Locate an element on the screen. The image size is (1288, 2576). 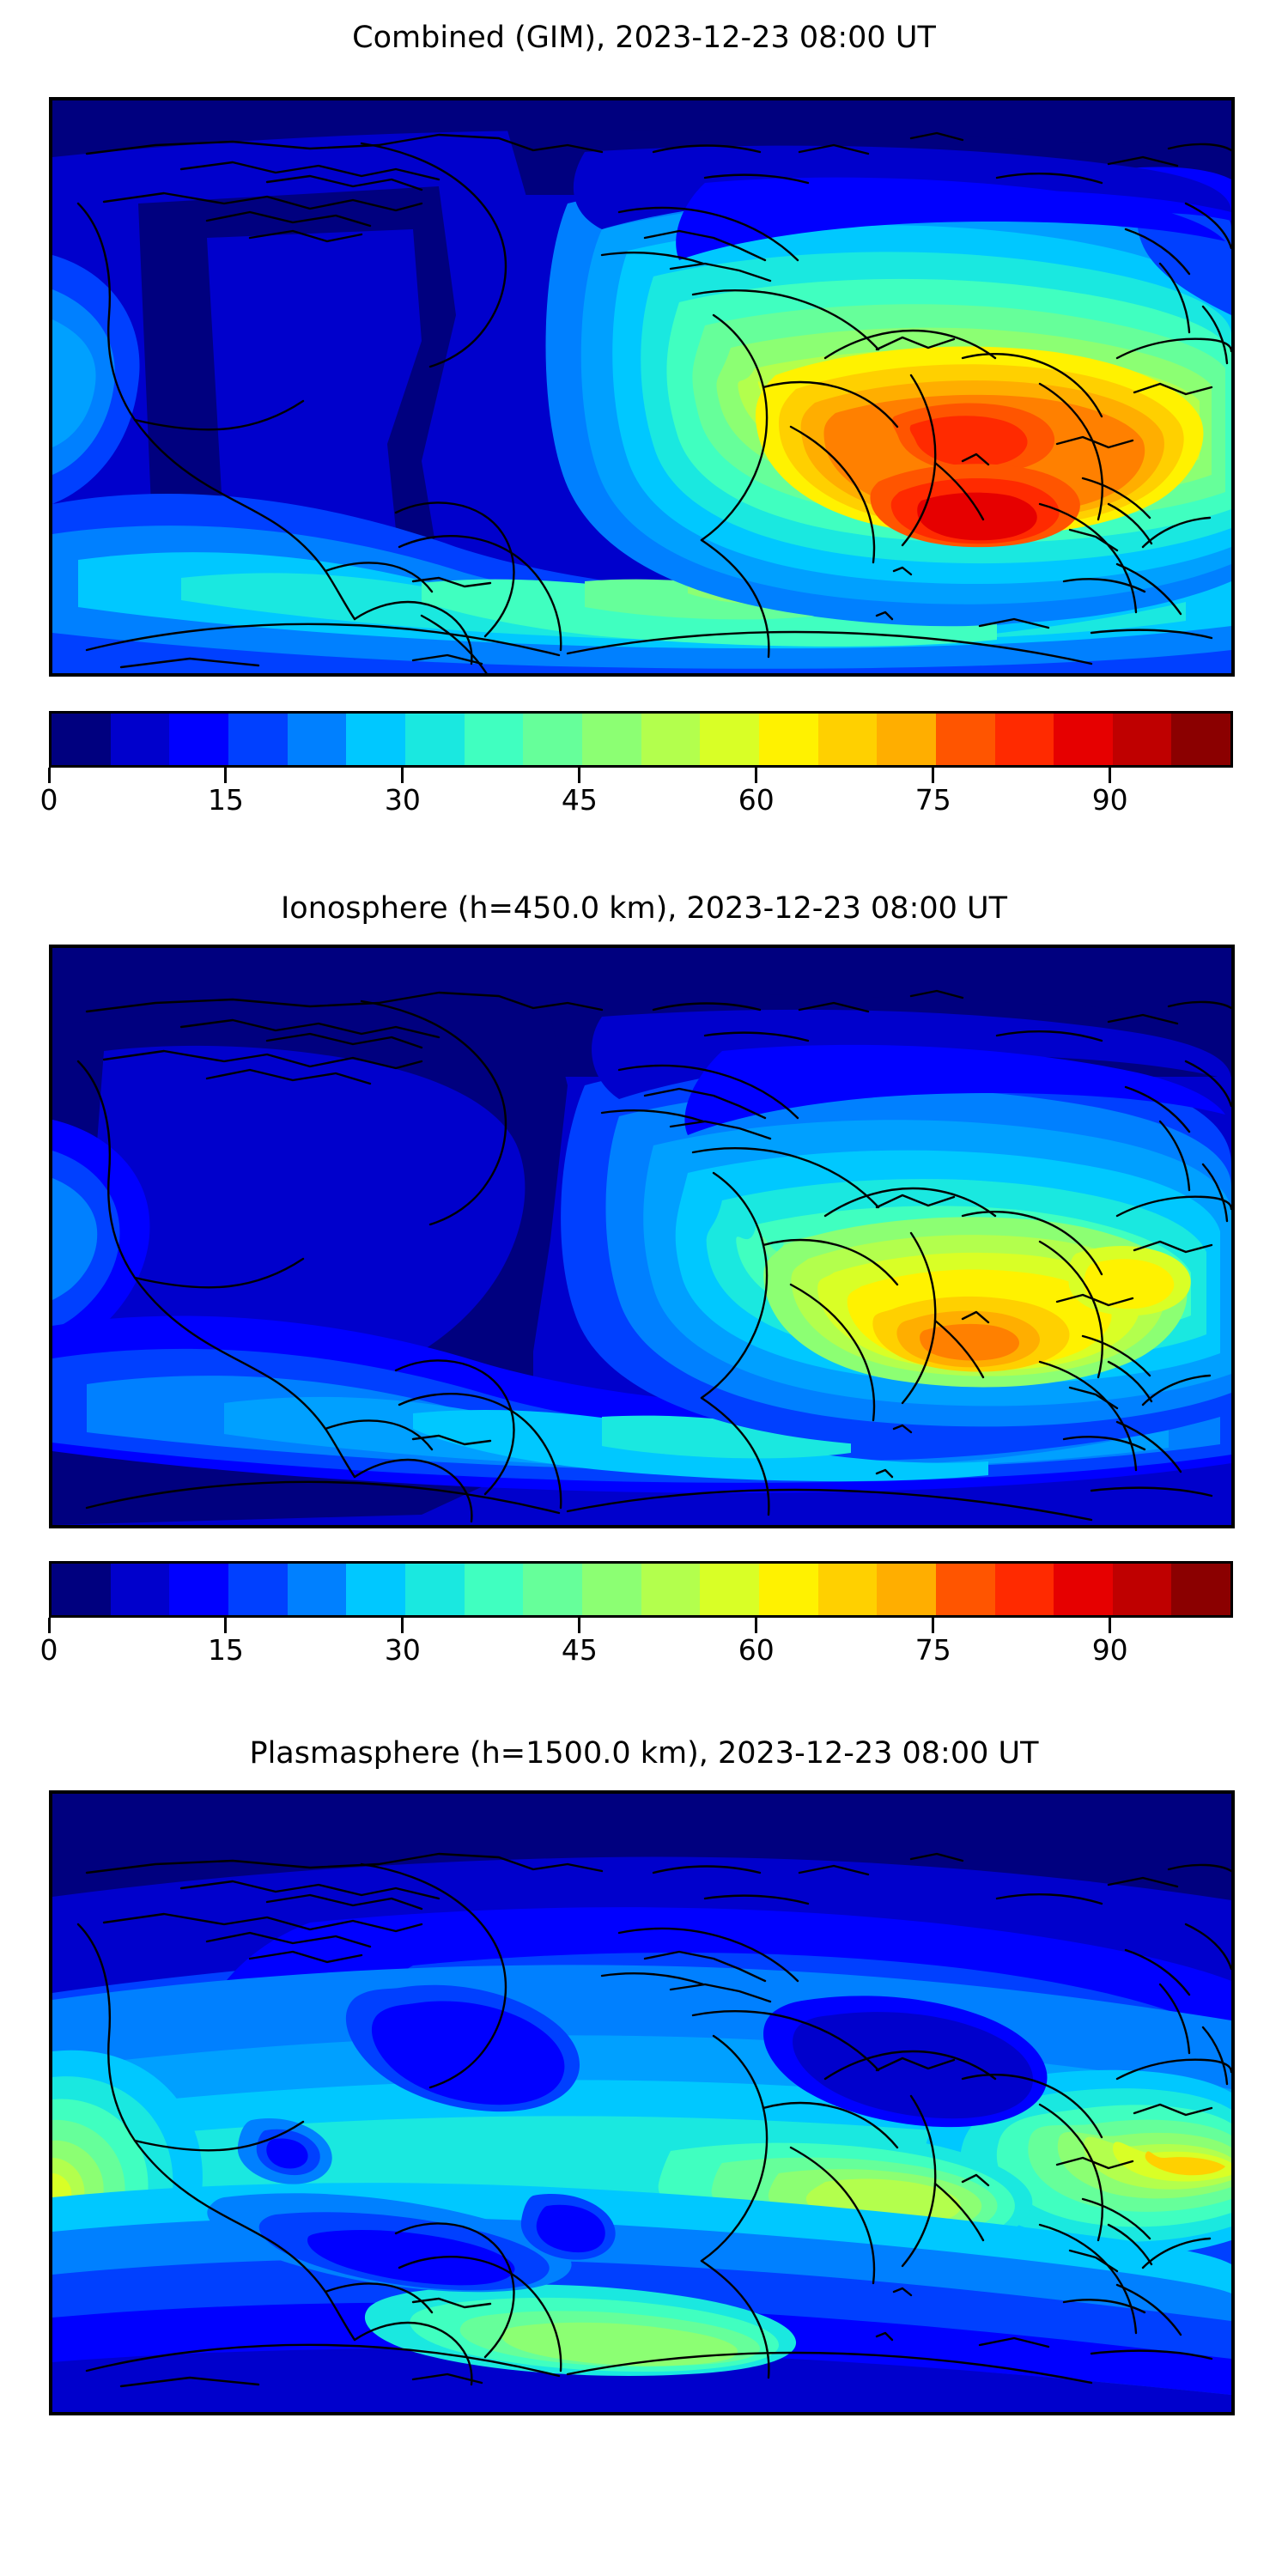
colorbar-ticks-iono is located at coordinates (638, 1625).